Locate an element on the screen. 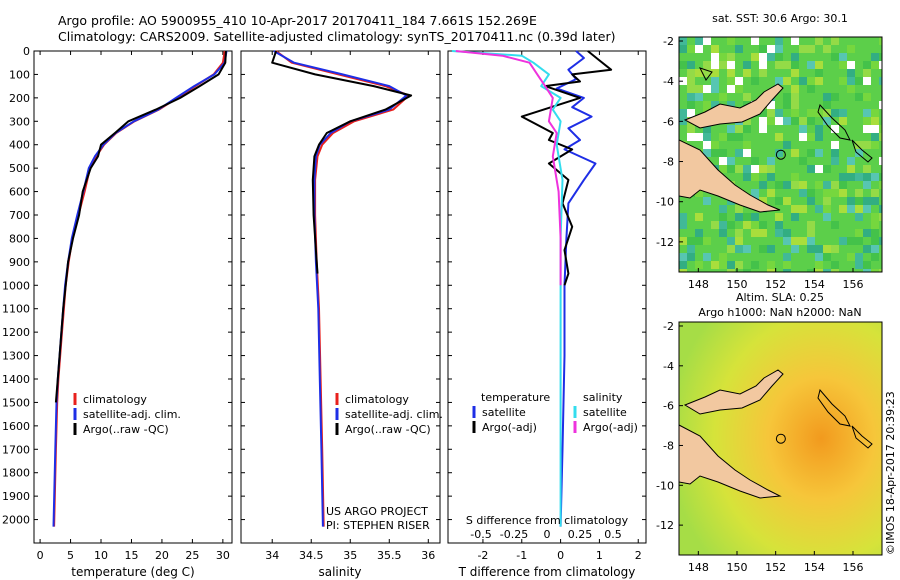 This screenshot has height=580, width=900. depth-tick-label: 700 is located at coordinates (19, 215).